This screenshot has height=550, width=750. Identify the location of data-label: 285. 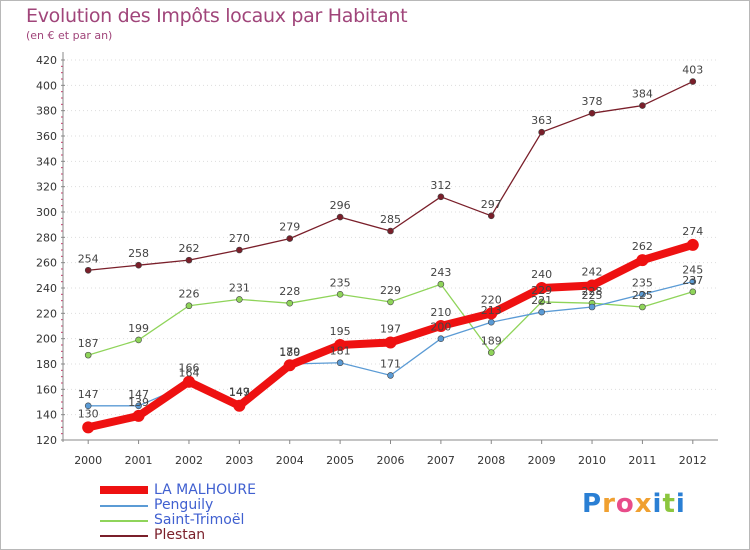
(390, 219).